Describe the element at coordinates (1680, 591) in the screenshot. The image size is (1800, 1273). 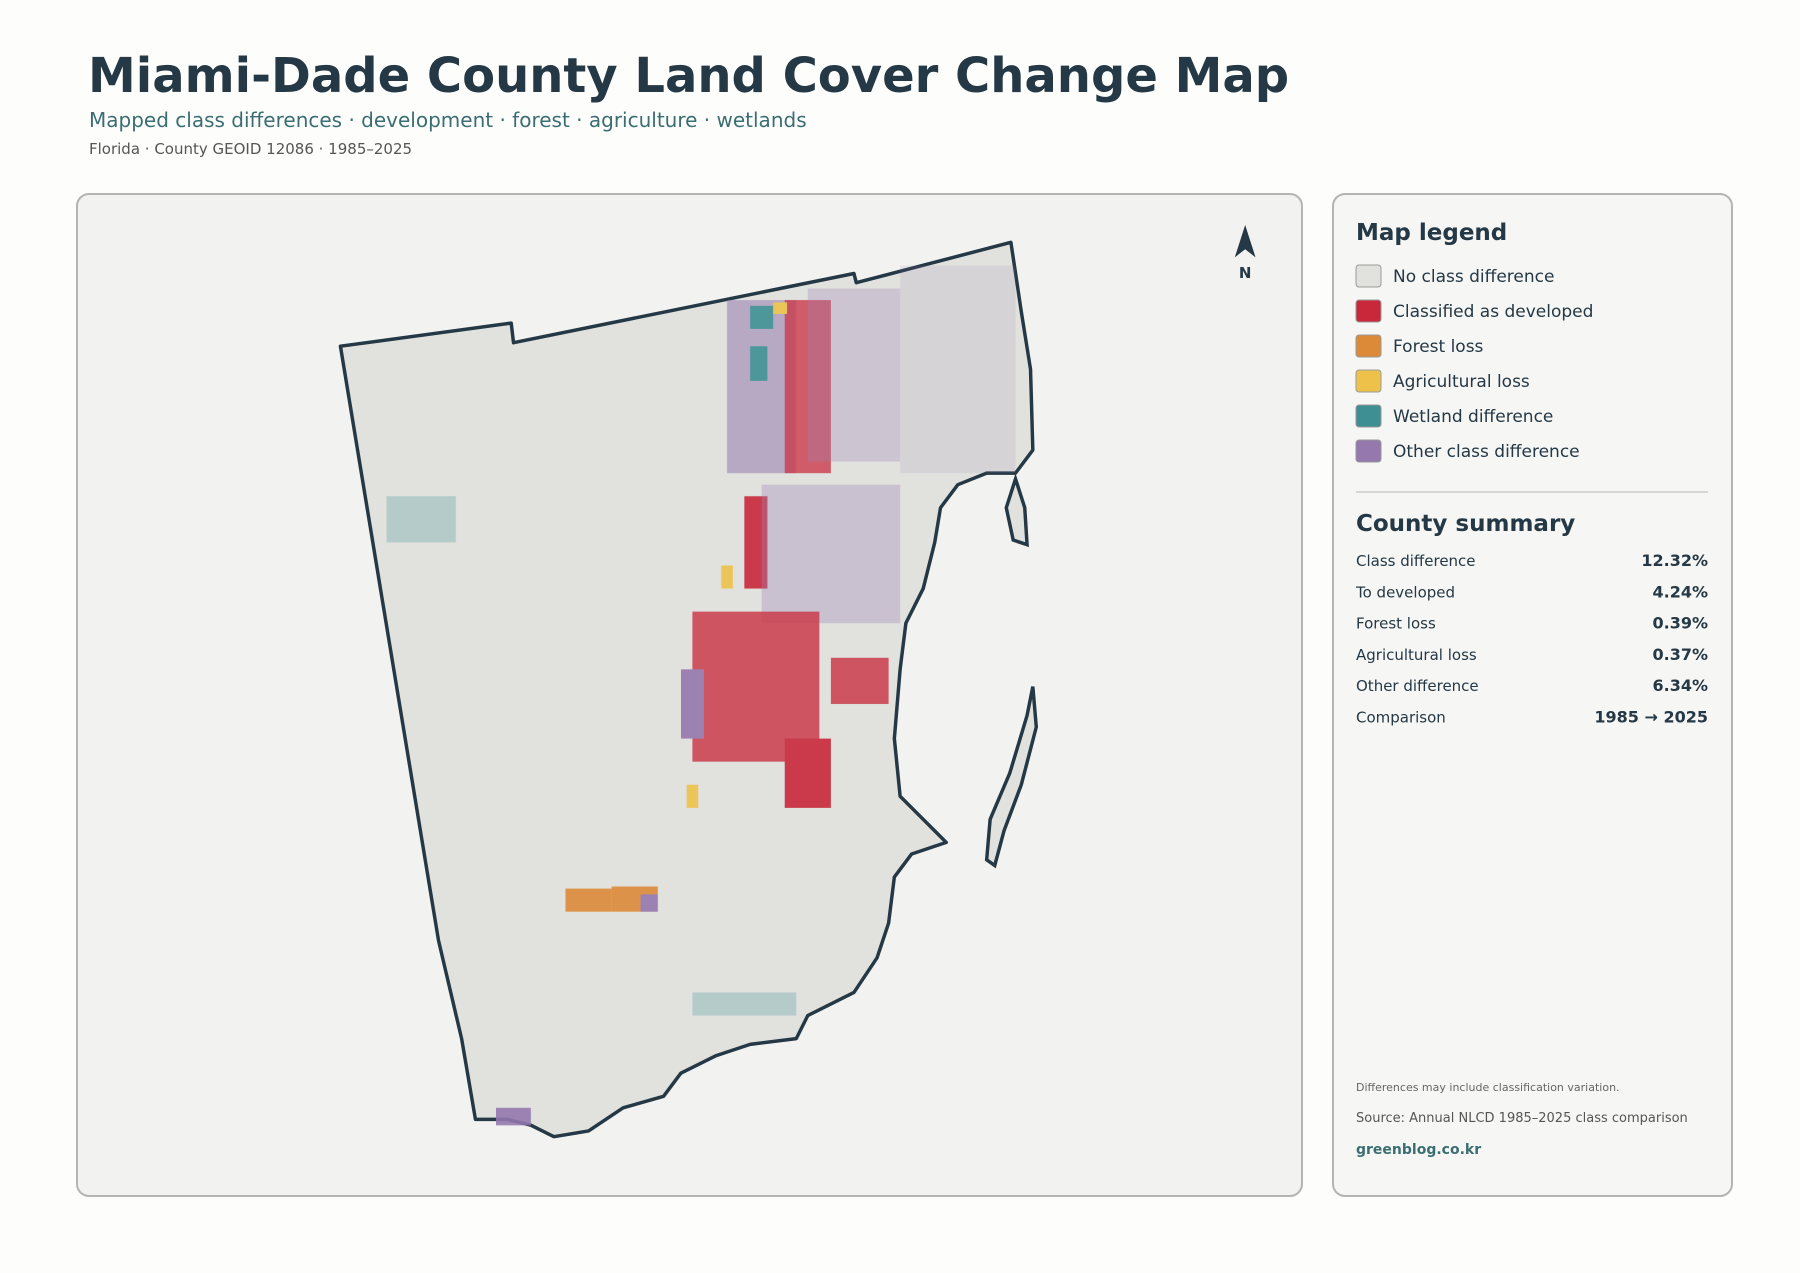
I see `summary-value: 4.24%` at that location.